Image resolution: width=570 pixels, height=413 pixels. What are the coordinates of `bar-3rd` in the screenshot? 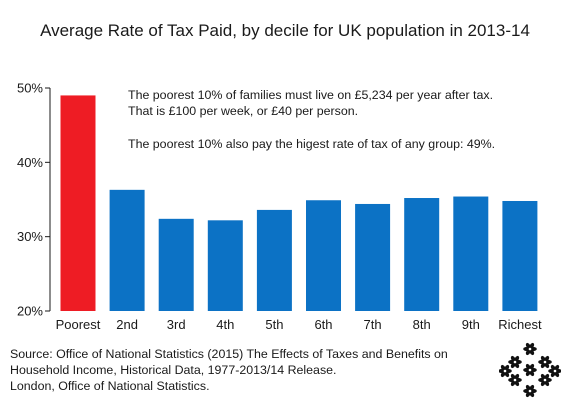 It's located at (176, 264).